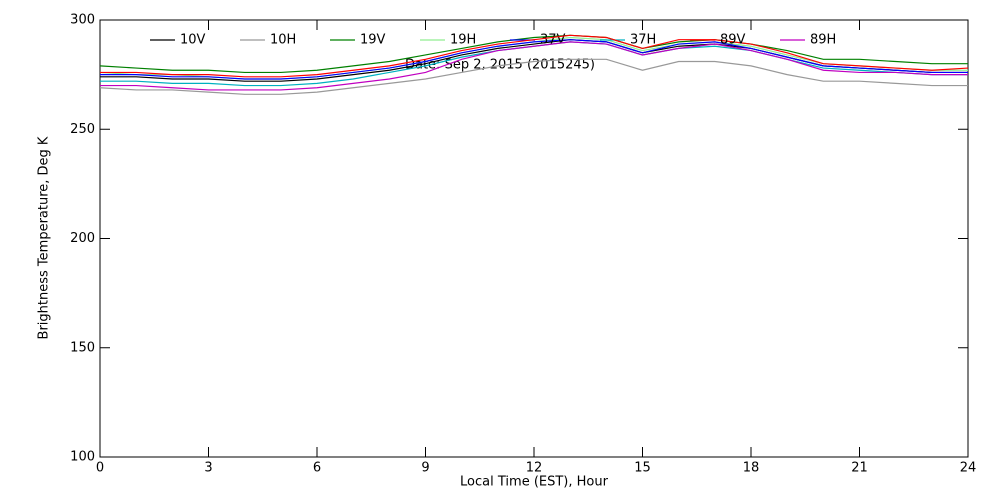 The height and width of the screenshot is (500, 1000). What do you see at coordinates (463, 40) in the screenshot?
I see `legend-label: 19H` at bounding box center [463, 40].